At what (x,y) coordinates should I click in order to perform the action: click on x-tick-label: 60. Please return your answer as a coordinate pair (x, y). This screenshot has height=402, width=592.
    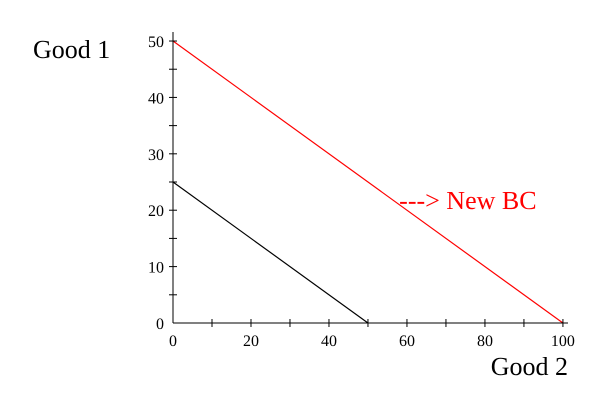
    Looking at the image, I should click on (406, 341).